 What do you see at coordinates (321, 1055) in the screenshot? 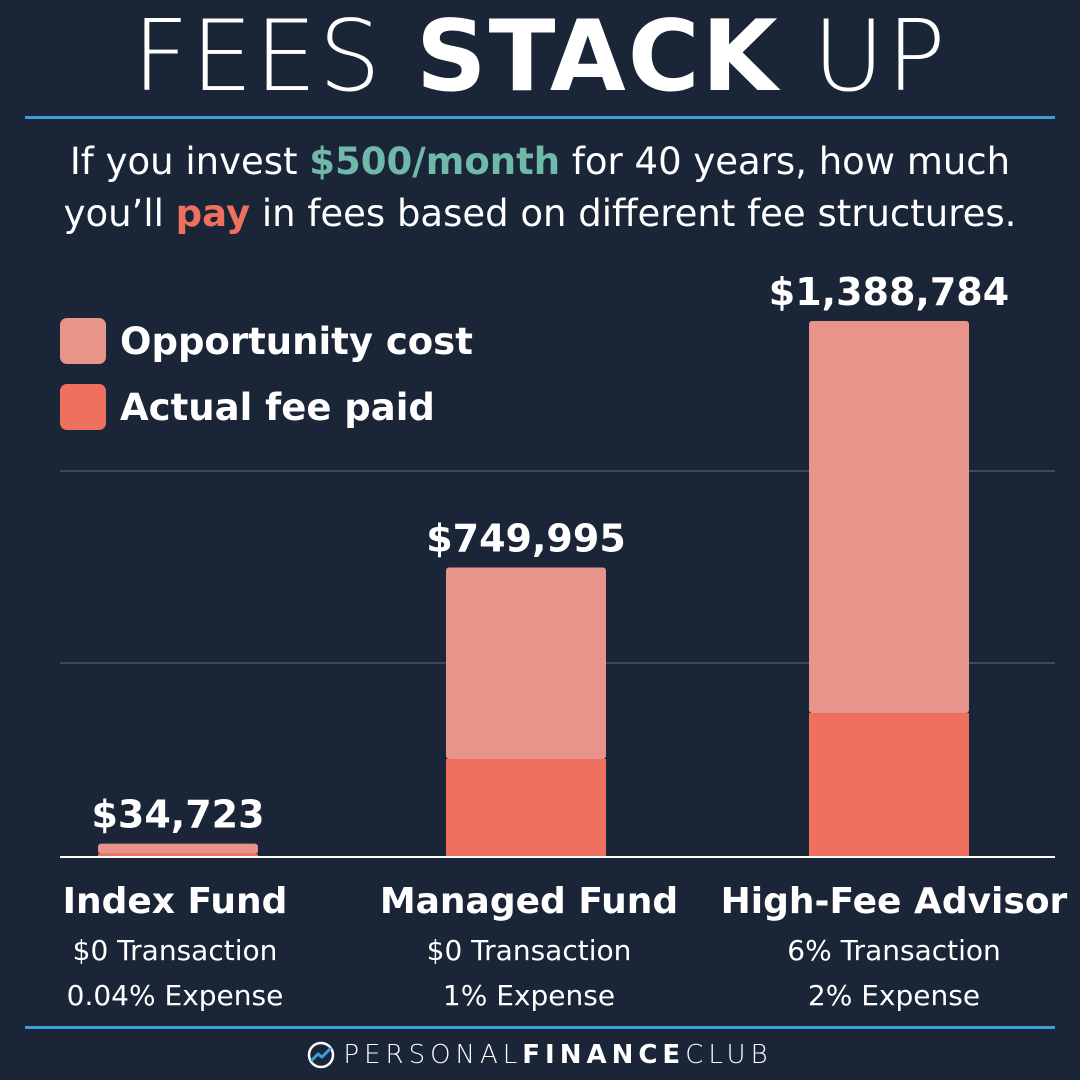
I see `chart-trend-logo-icon` at bounding box center [321, 1055].